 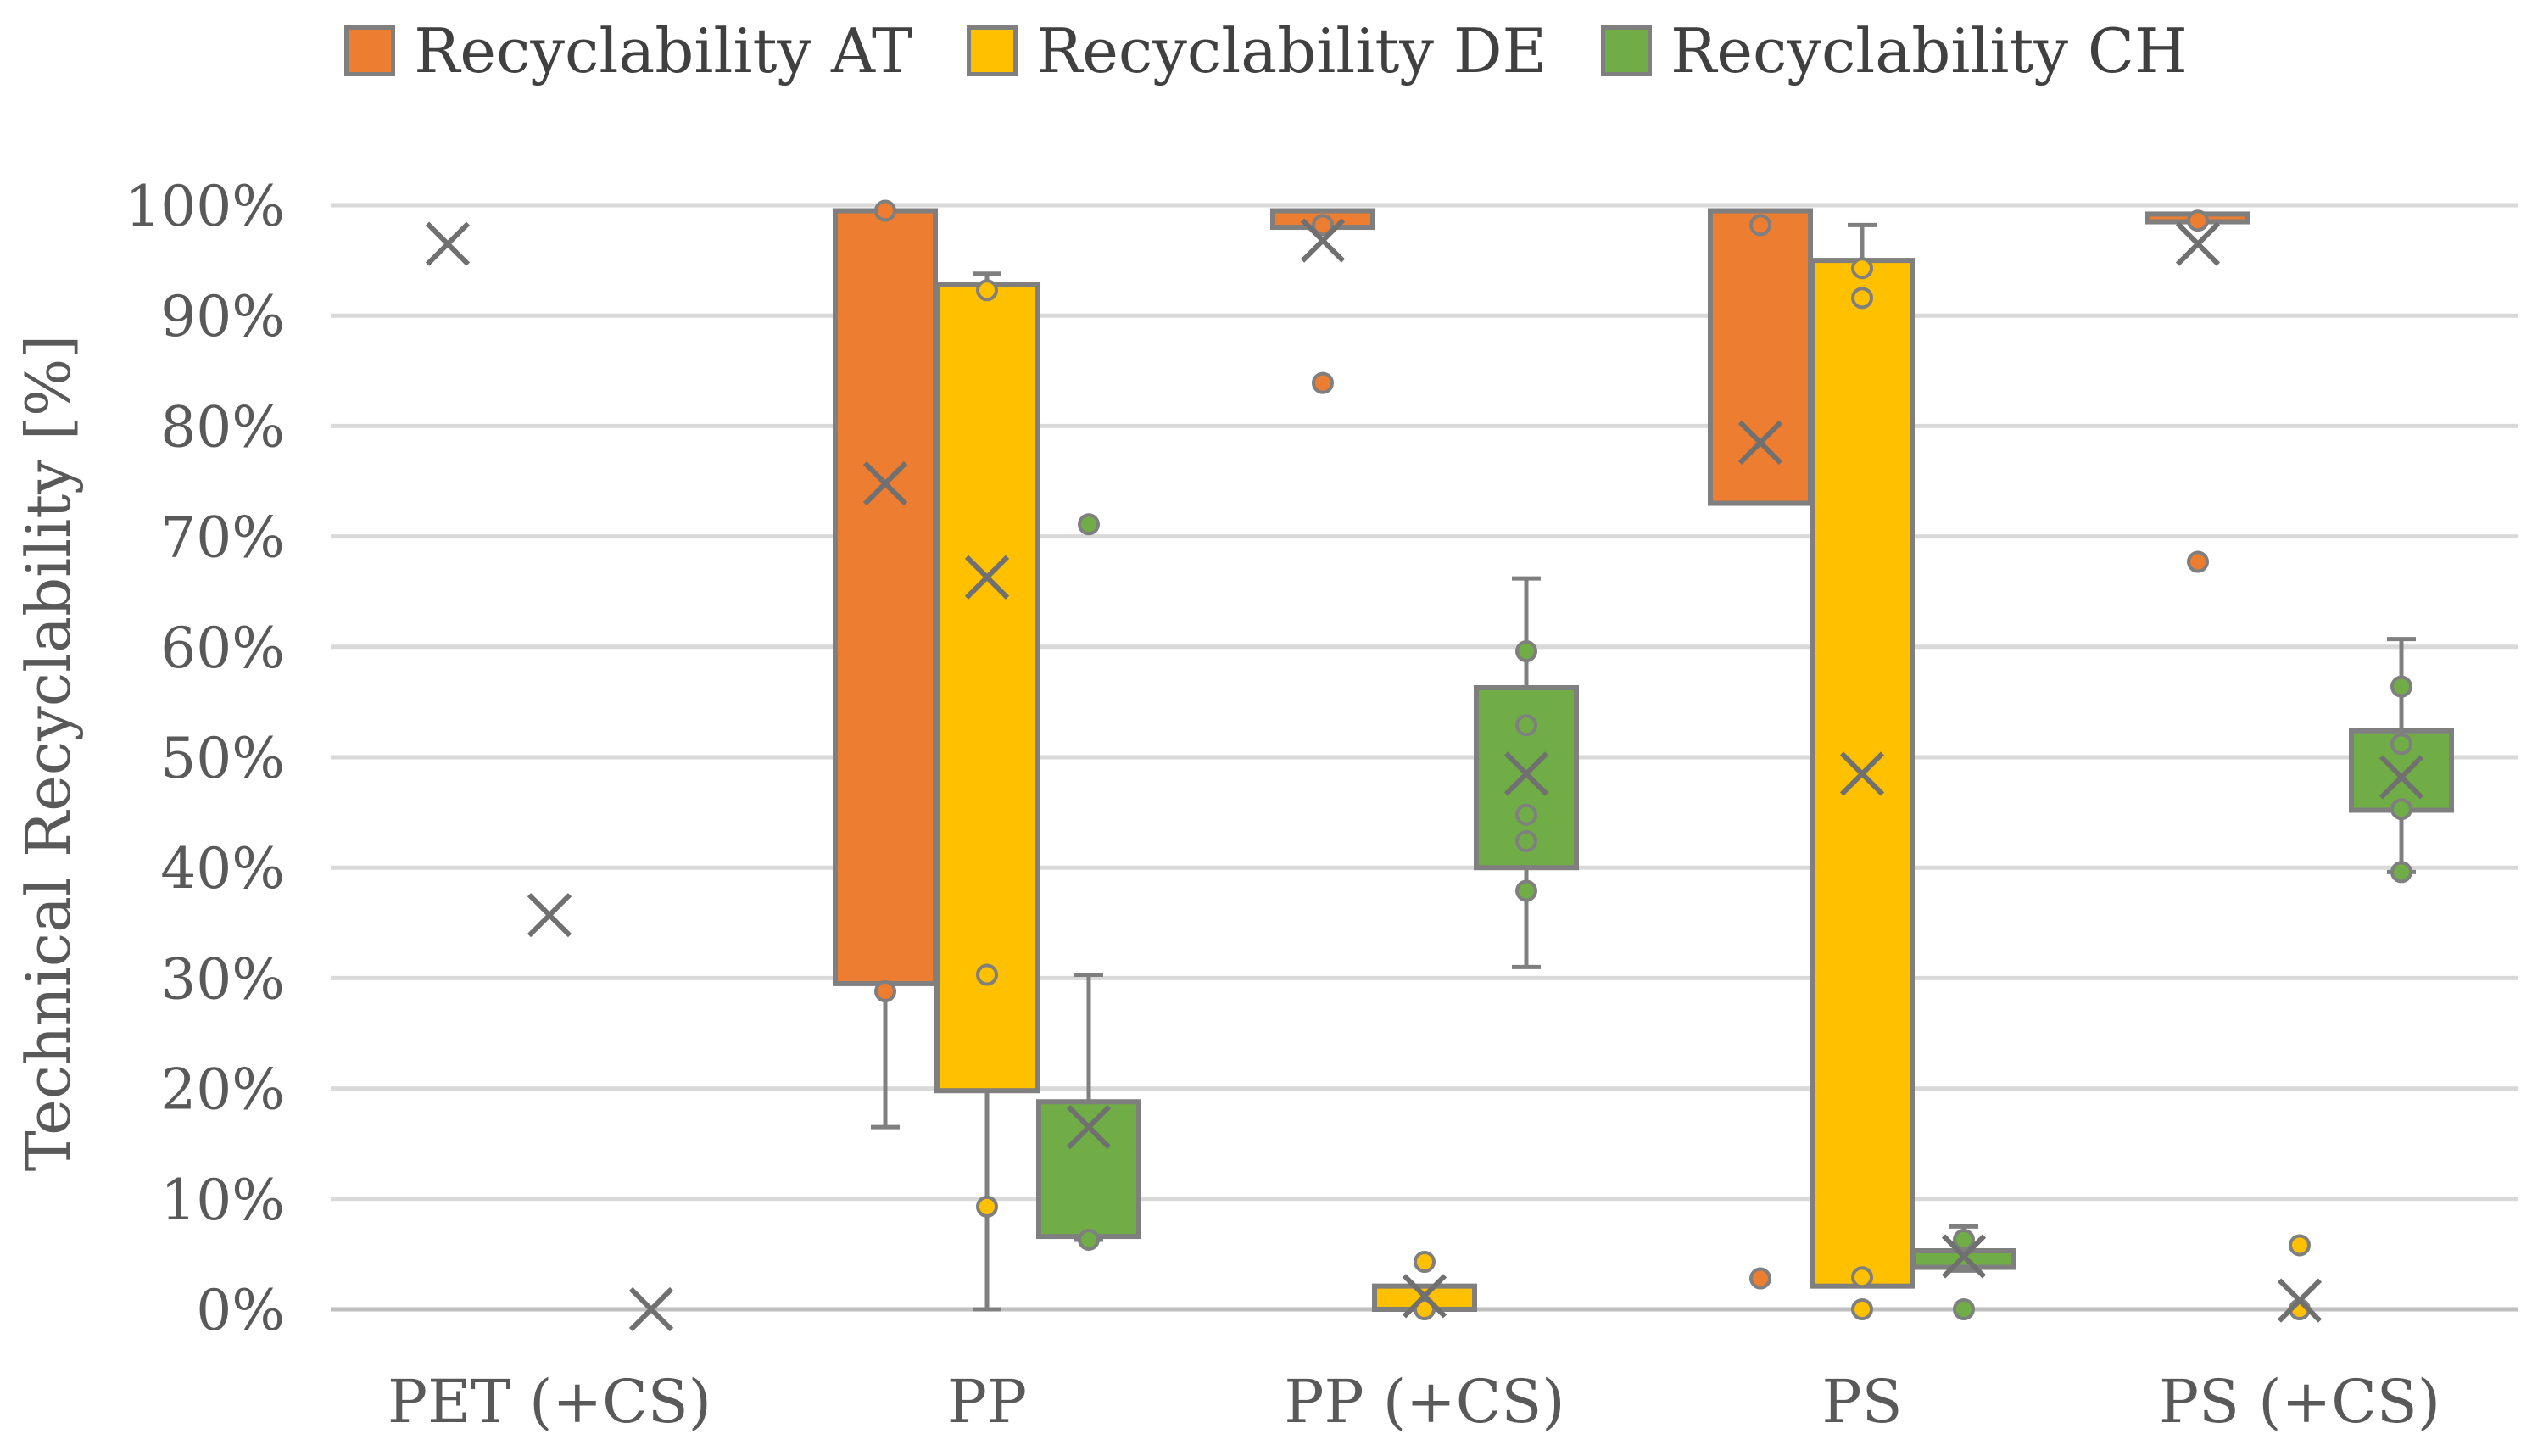 I want to click on x-tick-label: PS, so click(x=1861, y=1401).